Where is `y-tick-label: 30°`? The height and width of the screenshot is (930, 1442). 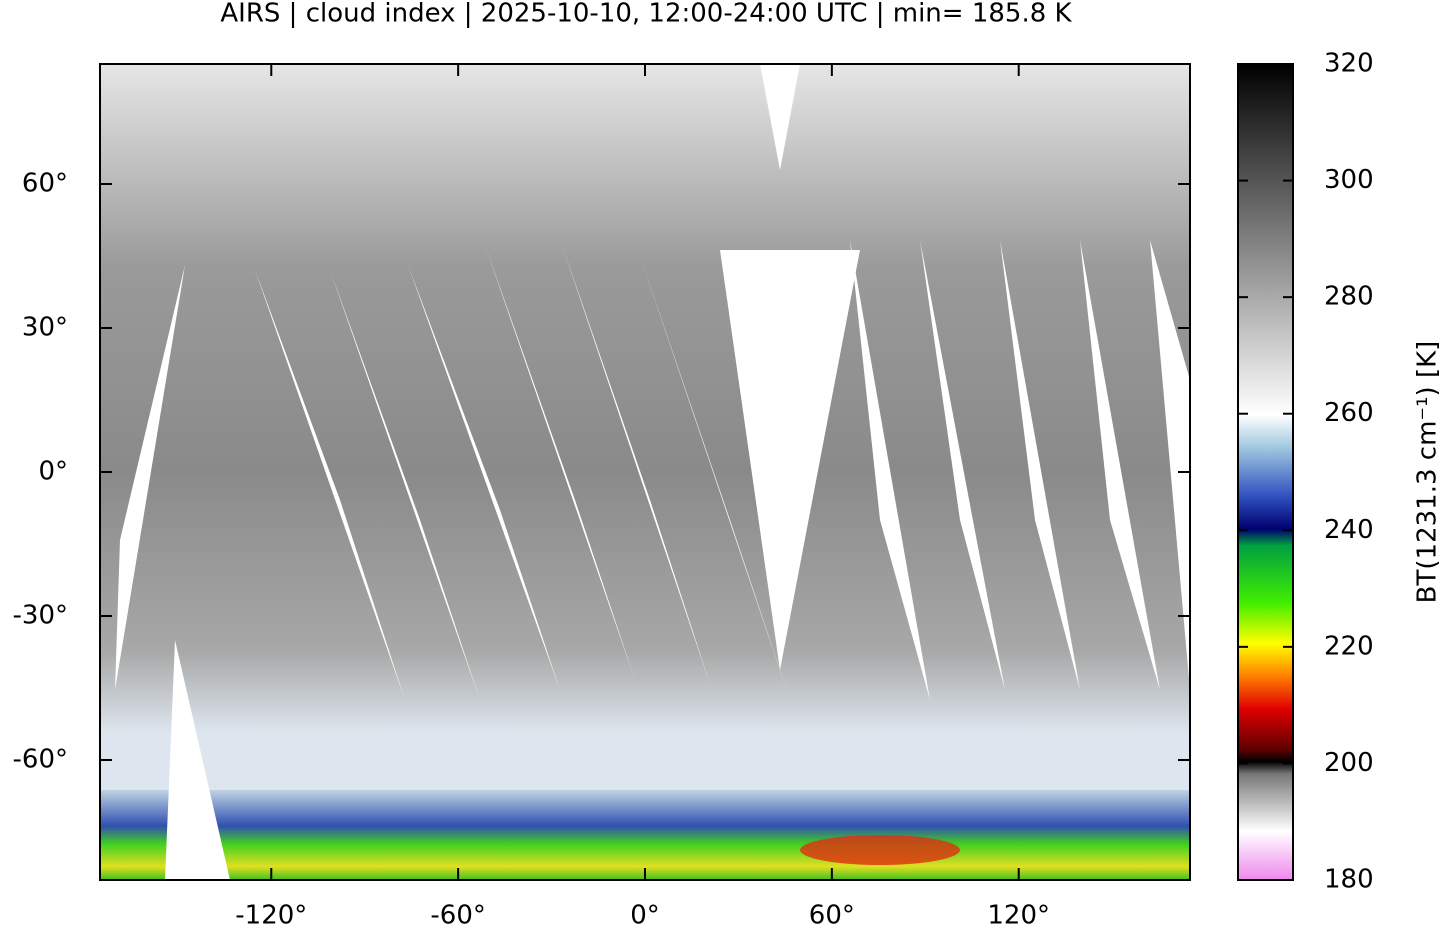 y-tick-label: 30° is located at coordinates (45, 328).